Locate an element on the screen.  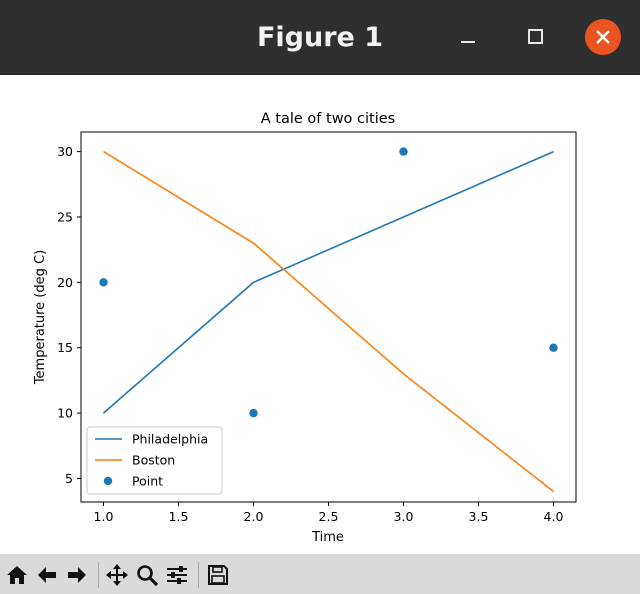
window-titlebar: Figure 1 is located at coordinates (320, 37).